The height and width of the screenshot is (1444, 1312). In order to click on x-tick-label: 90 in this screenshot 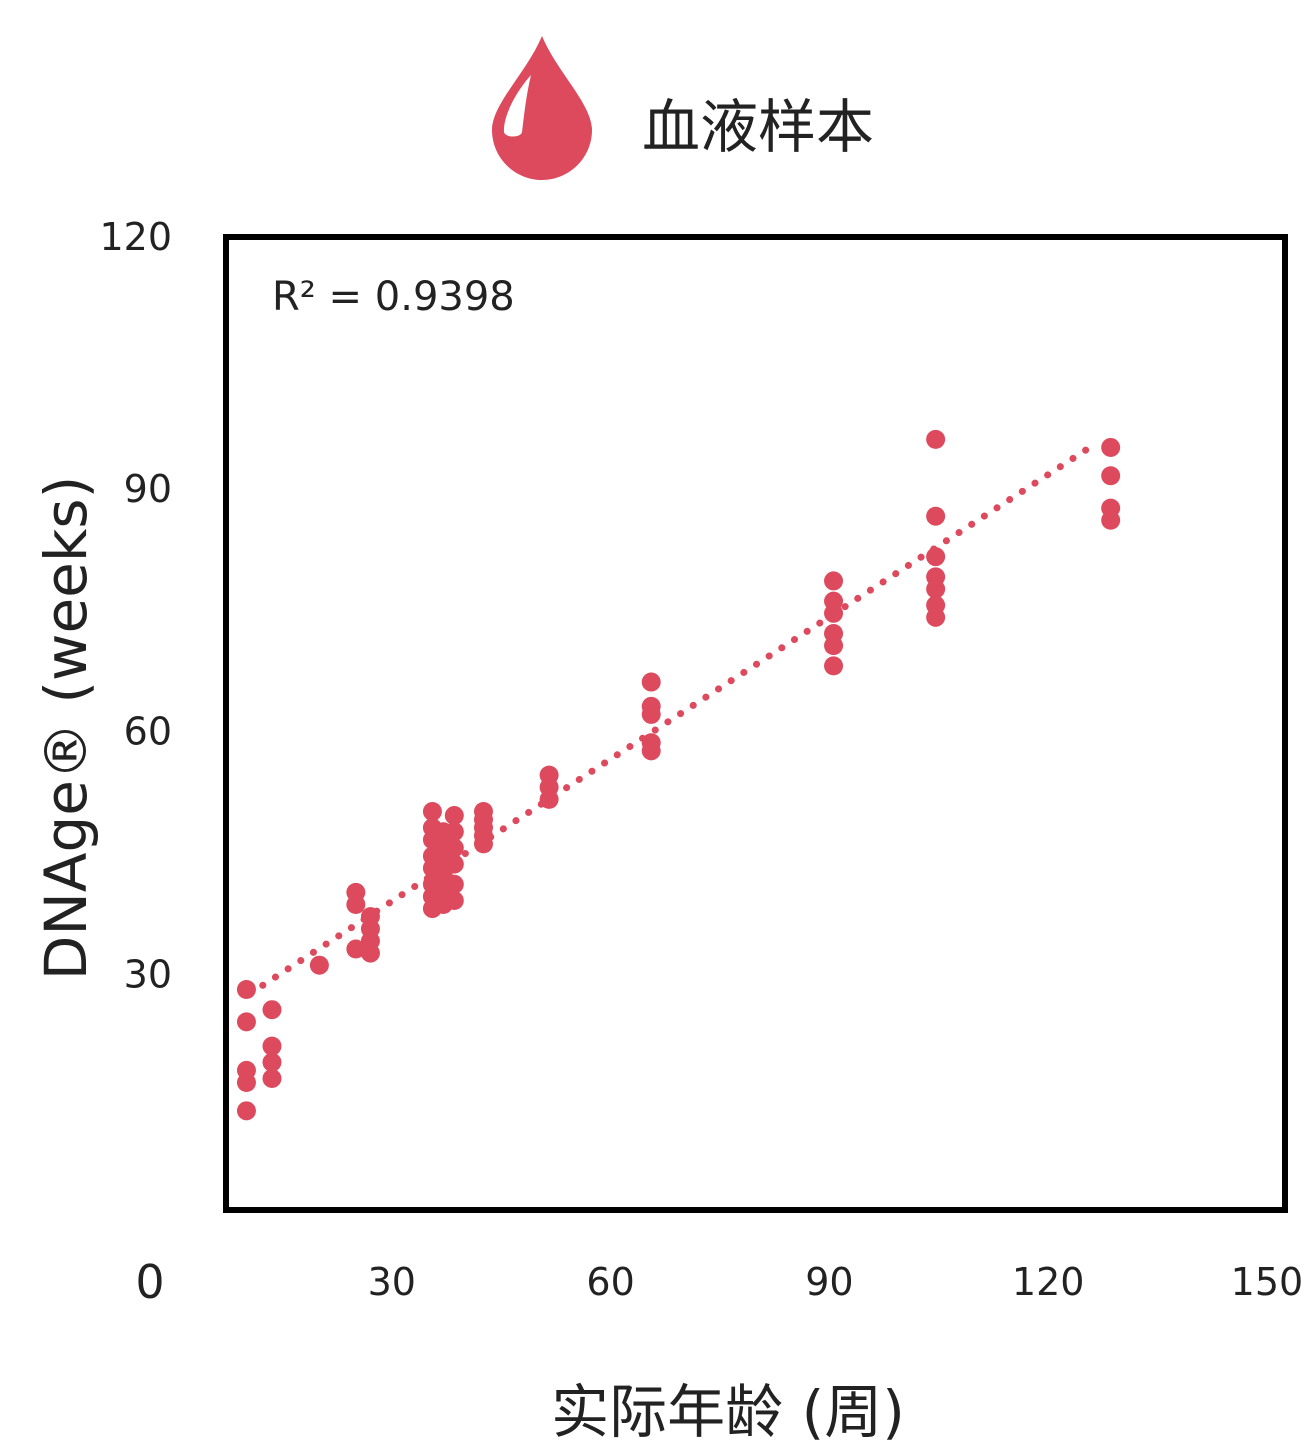, I will do `click(829, 1282)`.